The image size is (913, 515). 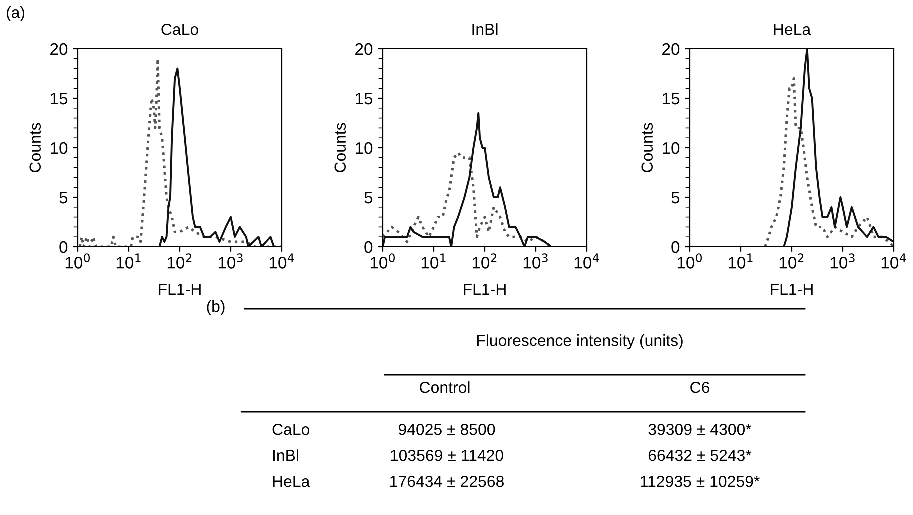 What do you see at coordinates (445, 388) in the screenshot?
I see `text: Control` at bounding box center [445, 388].